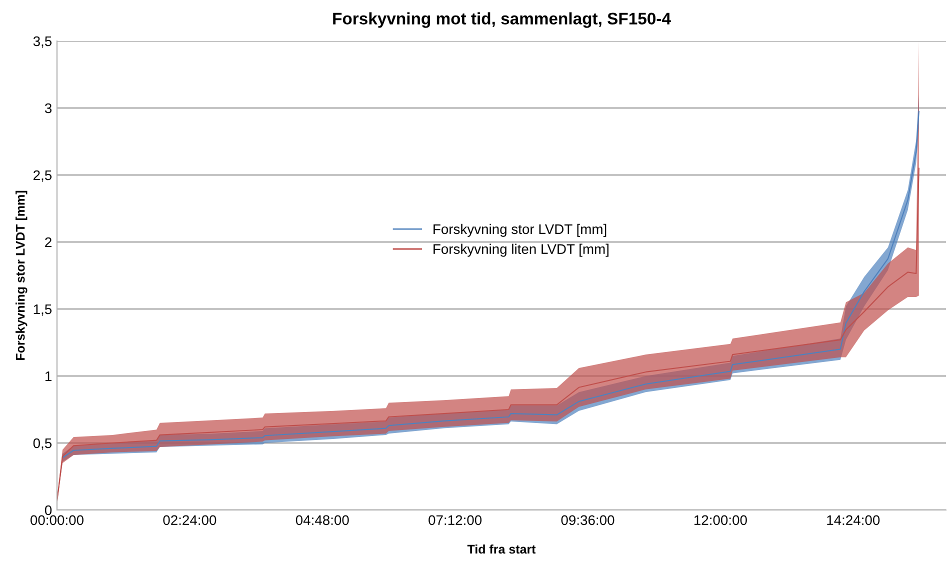  I want to click on chart-title: Forskyvning mot tid, sammenlagt, SF150-4, so click(502, 20).